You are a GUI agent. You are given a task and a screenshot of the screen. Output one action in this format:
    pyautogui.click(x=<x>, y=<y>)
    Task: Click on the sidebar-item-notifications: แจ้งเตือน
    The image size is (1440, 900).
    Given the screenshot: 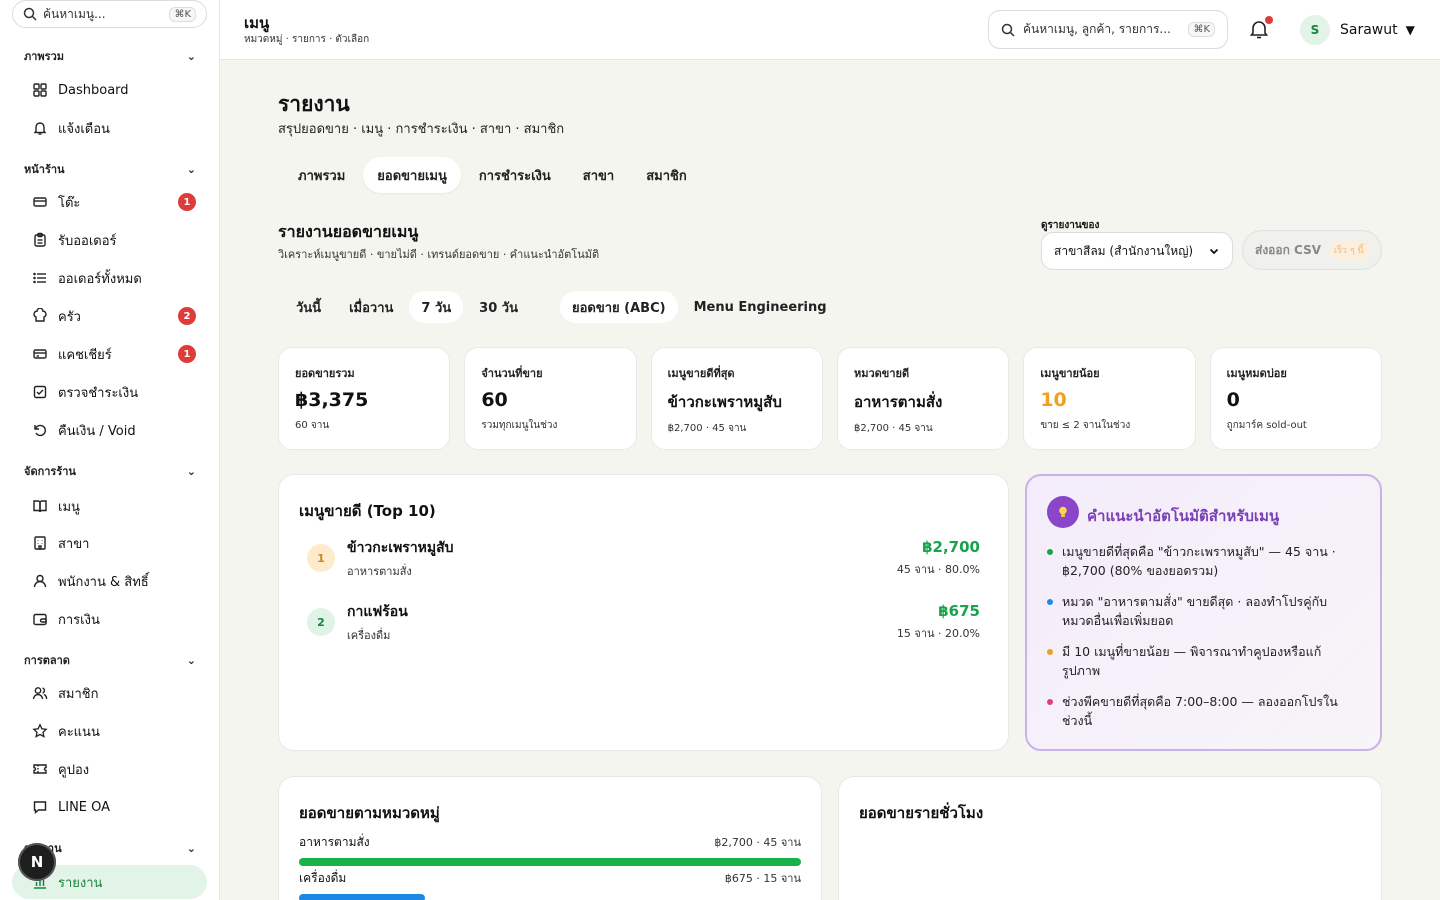 What is the action you would take?
    pyautogui.click(x=113, y=128)
    